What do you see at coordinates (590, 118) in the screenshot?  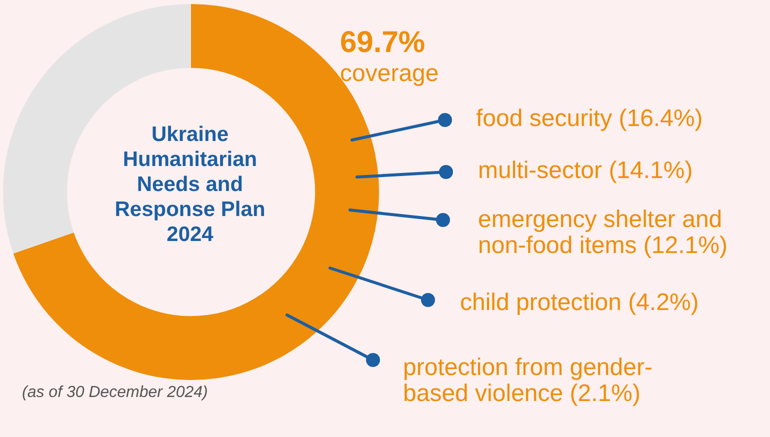 I see `text: food security (16.4%)` at bounding box center [590, 118].